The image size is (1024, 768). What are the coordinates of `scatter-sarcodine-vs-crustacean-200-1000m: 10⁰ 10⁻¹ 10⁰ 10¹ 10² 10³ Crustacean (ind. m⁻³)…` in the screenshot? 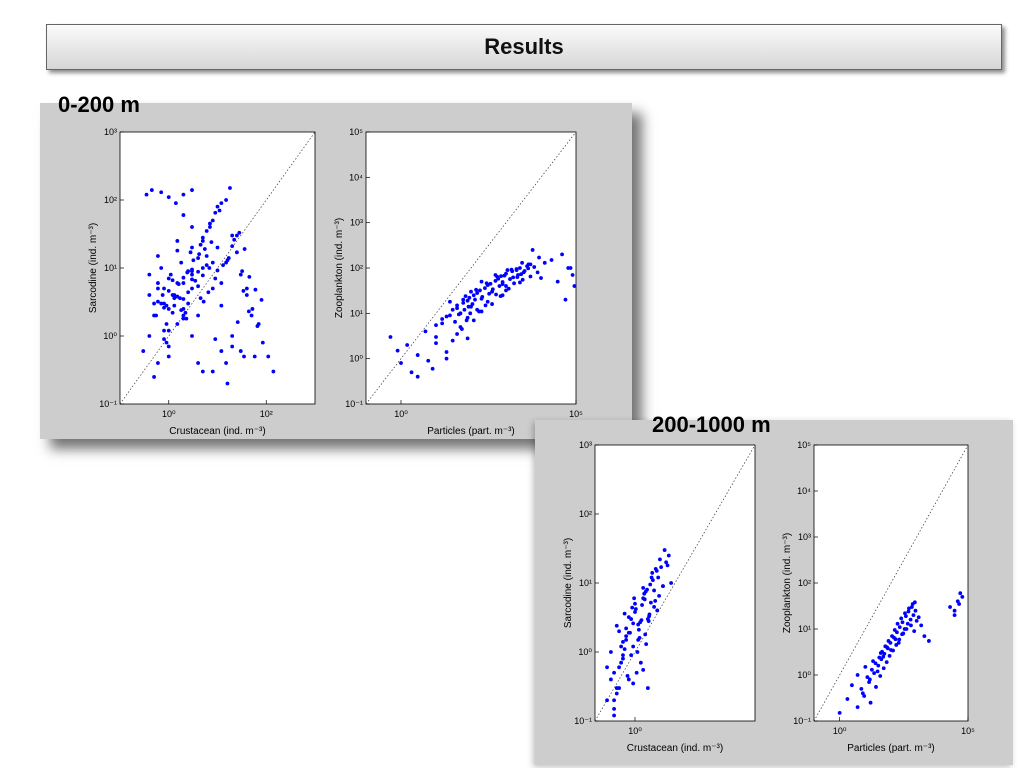 It's located at (659, 597).